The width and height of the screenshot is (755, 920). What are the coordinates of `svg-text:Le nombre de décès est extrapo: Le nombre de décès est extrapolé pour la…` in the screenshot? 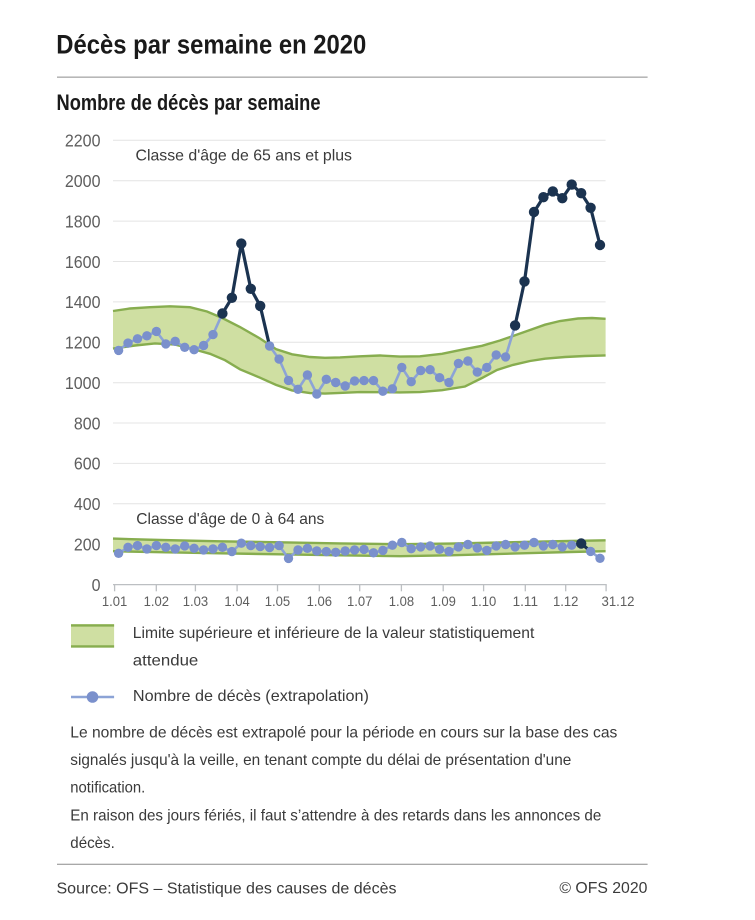 It's located at (343, 732).